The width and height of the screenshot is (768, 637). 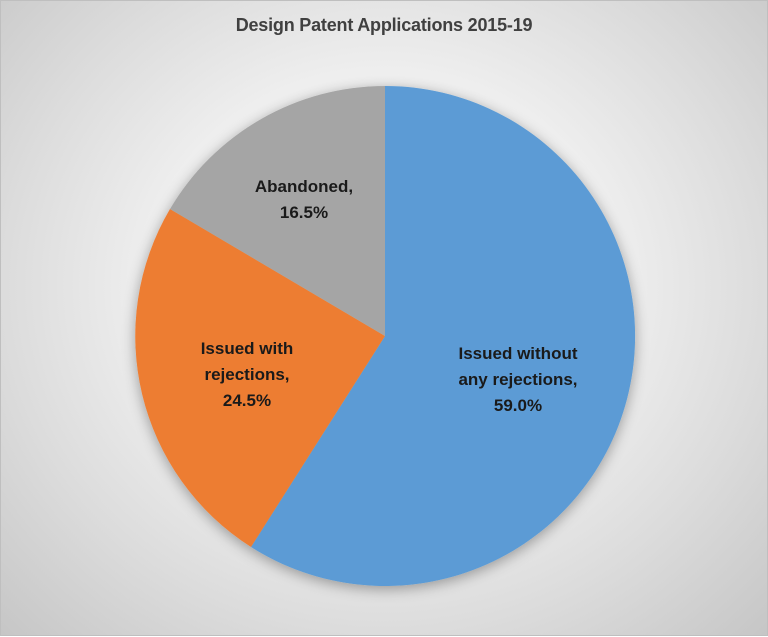 What do you see at coordinates (247, 374) in the screenshot?
I see `label-issued-with-rejections: Issued with rejections, 24.5%` at bounding box center [247, 374].